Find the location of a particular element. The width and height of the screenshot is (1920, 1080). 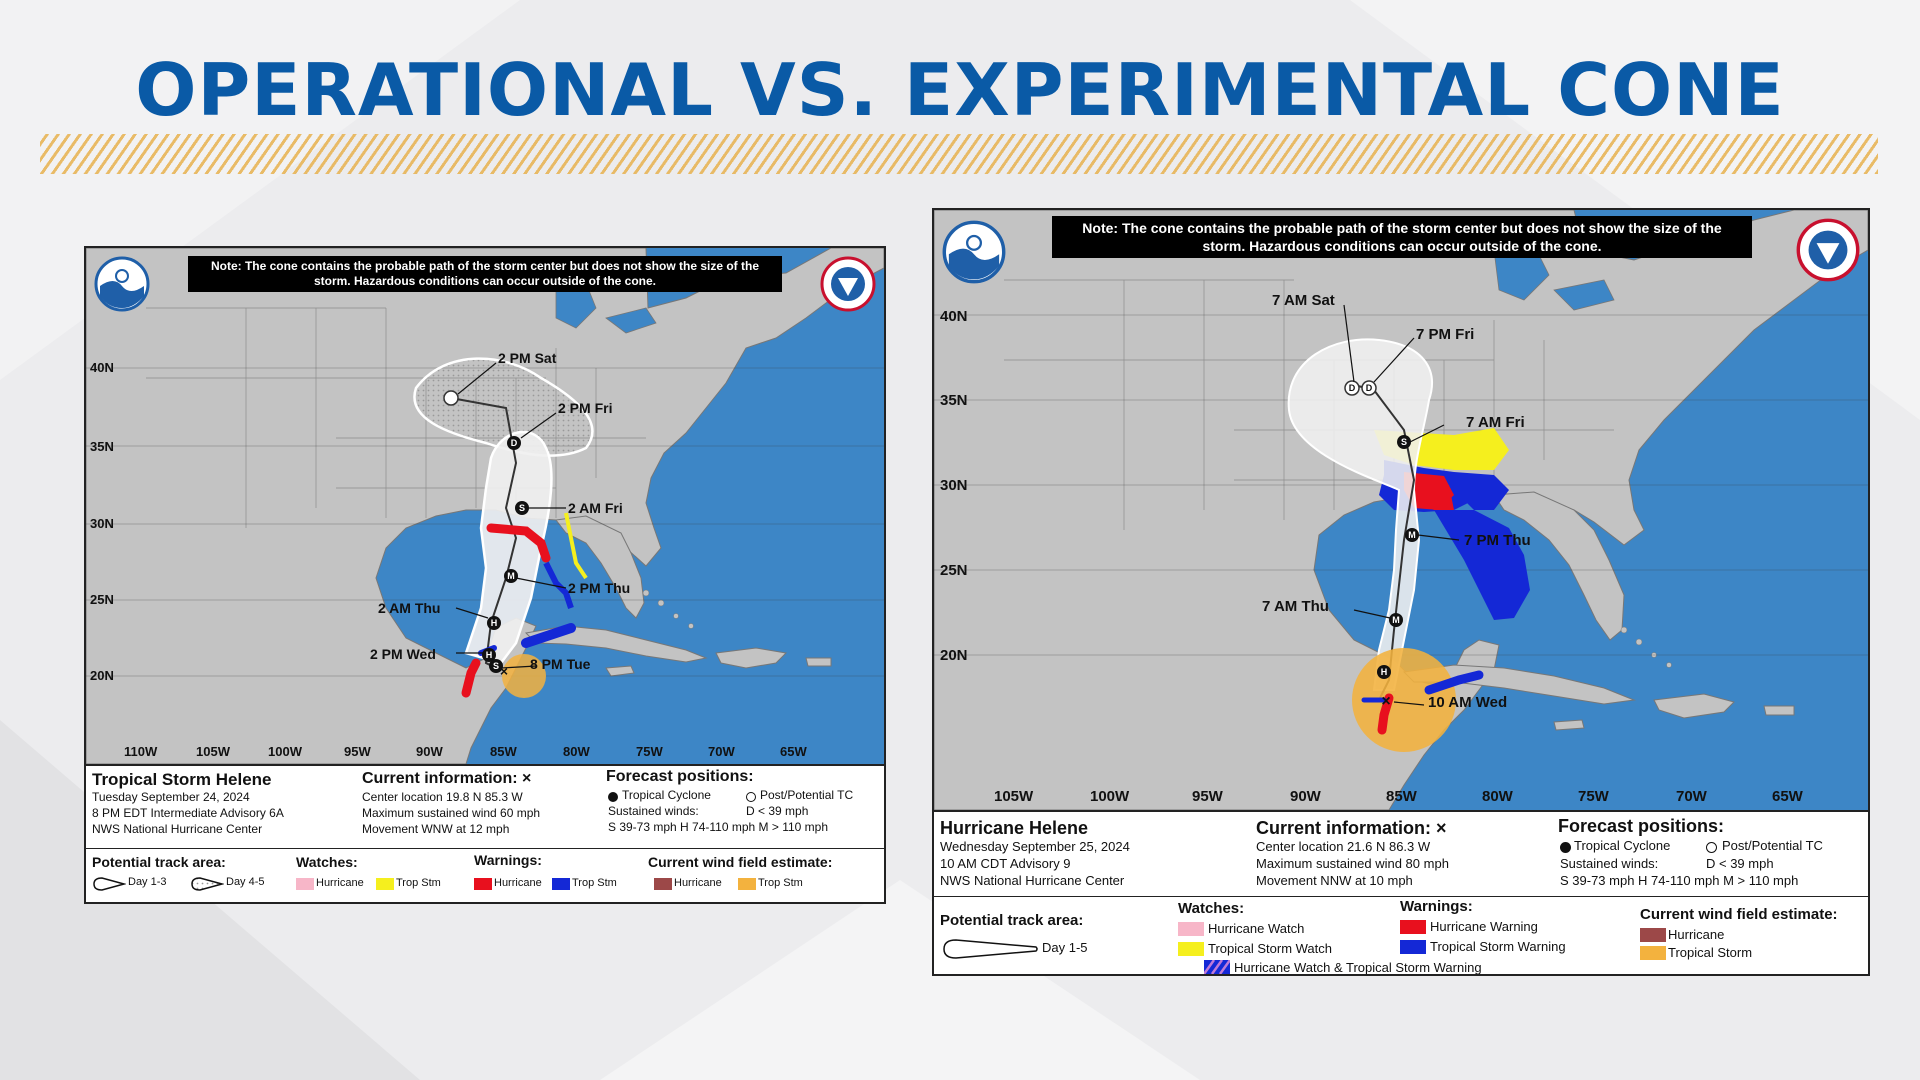

max-wind: Maximum sustained wind 80 mph is located at coordinates (1352, 863).